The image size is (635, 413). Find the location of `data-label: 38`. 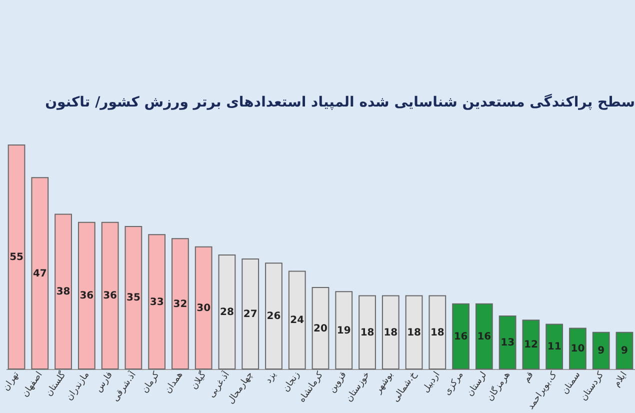

data-label: 38 is located at coordinates (63, 292).